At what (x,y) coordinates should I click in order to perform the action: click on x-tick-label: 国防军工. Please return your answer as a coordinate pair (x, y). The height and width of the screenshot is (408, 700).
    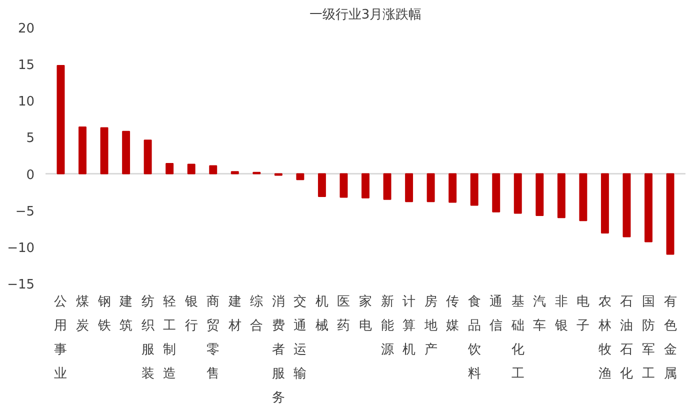
    Looking at the image, I should click on (648, 338).